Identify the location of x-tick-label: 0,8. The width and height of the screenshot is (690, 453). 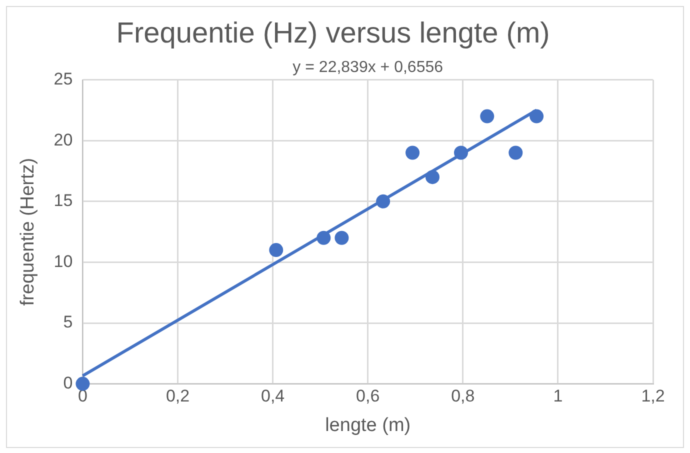
(463, 396).